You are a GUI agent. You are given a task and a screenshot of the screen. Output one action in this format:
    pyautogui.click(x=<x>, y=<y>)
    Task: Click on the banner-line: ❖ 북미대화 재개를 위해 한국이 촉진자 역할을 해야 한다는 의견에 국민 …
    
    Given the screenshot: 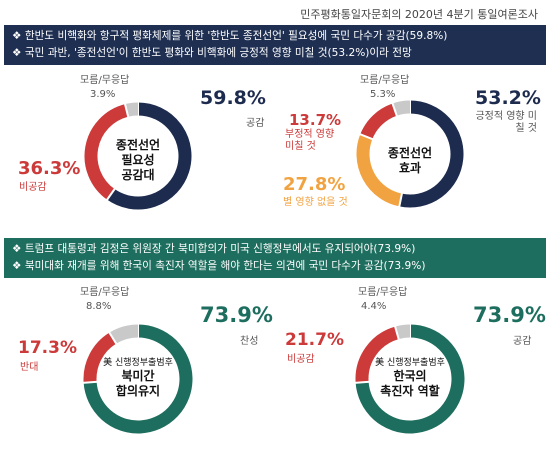 What is the action you would take?
    pyautogui.click(x=219, y=266)
    